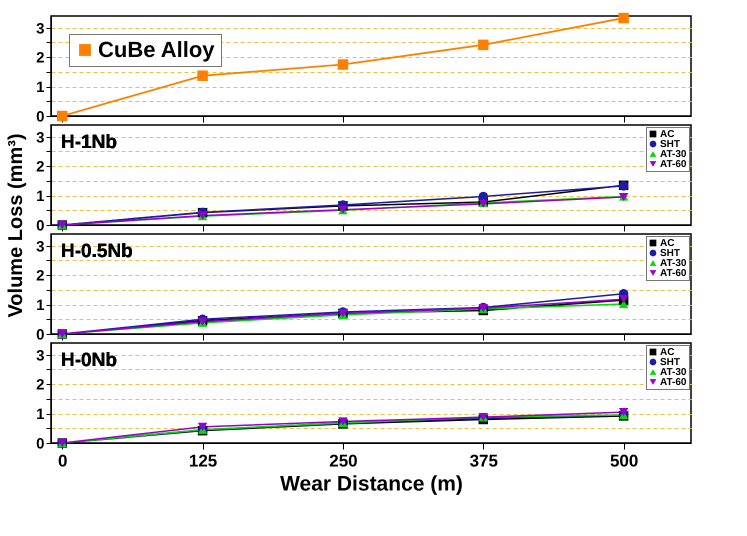  Describe the element at coordinates (89, 142) in the screenshot. I see `chart-title: H-1Nb` at that location.